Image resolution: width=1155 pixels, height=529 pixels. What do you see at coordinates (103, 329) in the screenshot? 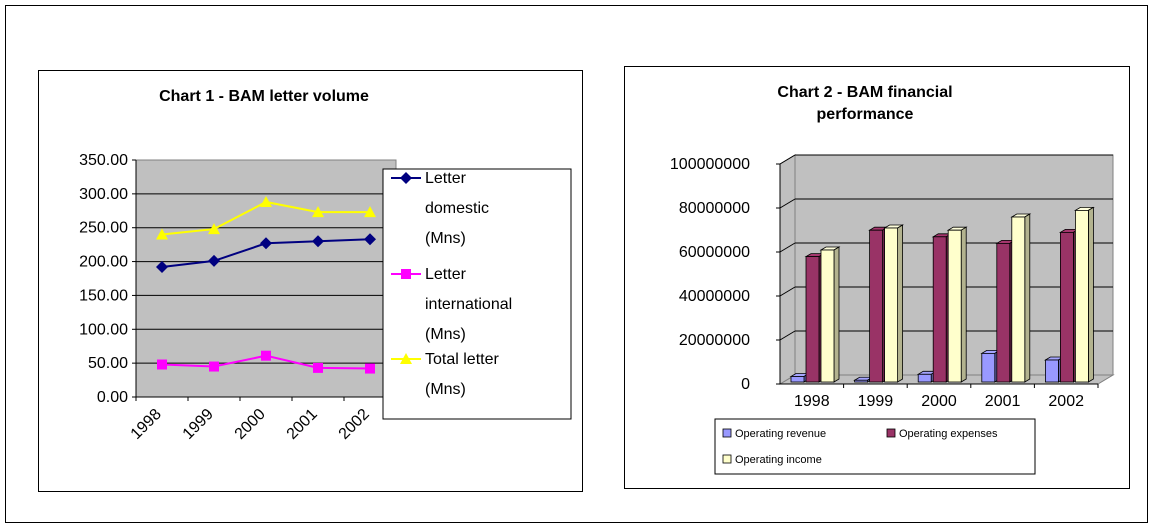
I see `chart-1-y-tick-label: 100.00` at bounding box center [103, 329].